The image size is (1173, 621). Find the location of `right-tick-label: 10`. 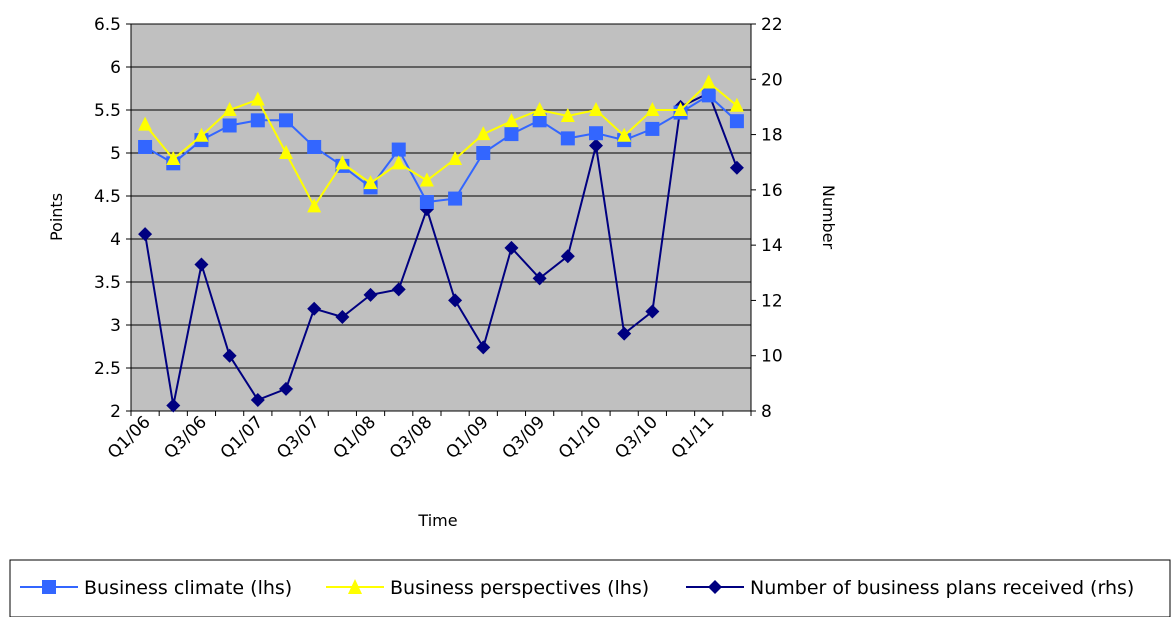

right-tick-label: 10 is located at coordinates (772, 357).